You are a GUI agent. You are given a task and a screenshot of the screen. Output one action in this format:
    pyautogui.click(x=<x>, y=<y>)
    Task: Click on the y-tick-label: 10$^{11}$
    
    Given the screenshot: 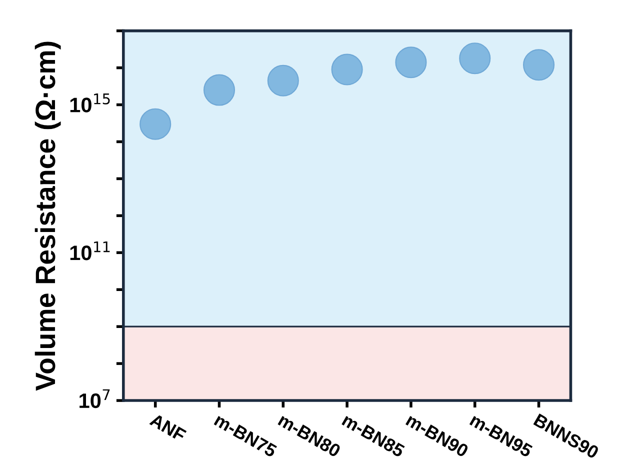 What is the action you would take?
    pyautogui.click(x=90, y=250)
    